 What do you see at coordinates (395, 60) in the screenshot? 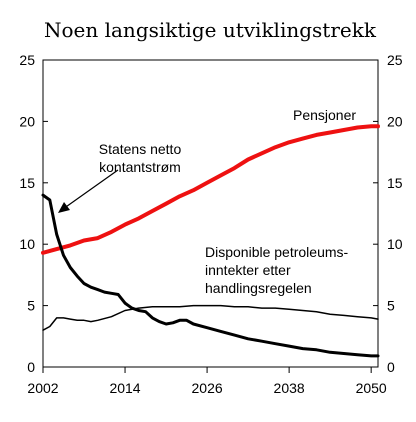
I see `y-tick-label-right: 25` at bounding box center [395, 60].